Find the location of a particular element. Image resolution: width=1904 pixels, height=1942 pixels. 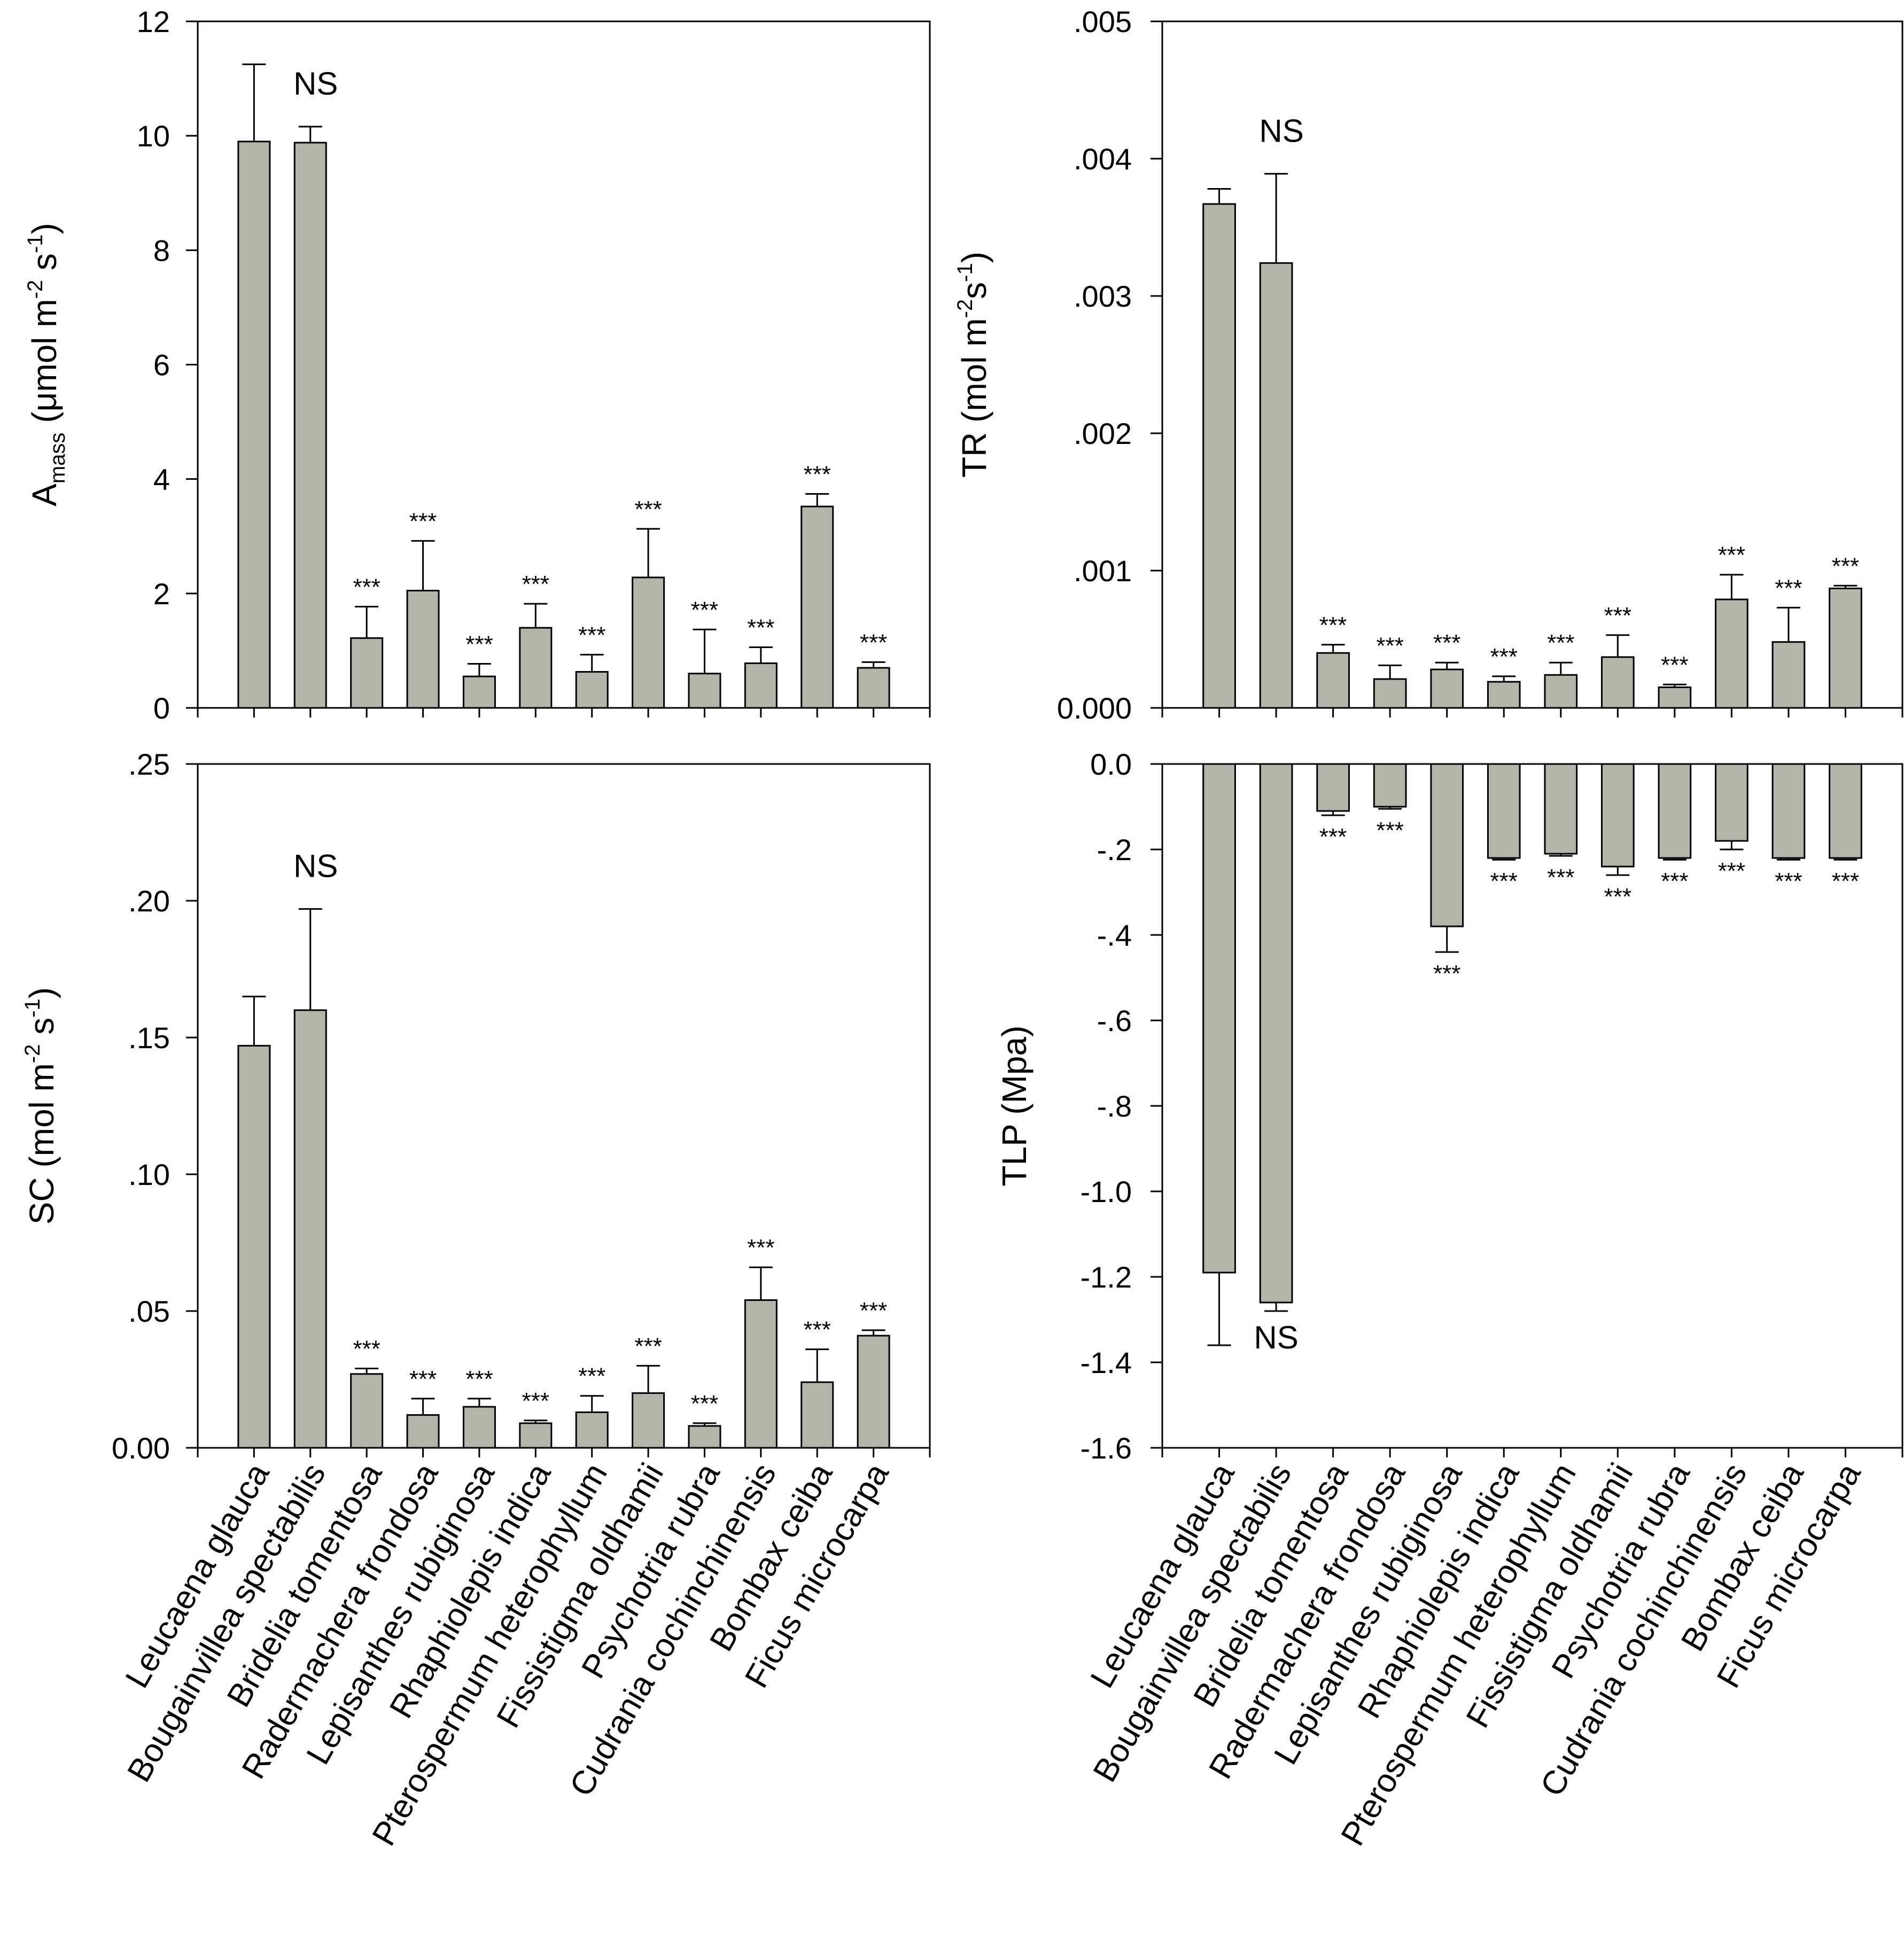

amass-annotation-7: *** is located at coordinates (591, 635).